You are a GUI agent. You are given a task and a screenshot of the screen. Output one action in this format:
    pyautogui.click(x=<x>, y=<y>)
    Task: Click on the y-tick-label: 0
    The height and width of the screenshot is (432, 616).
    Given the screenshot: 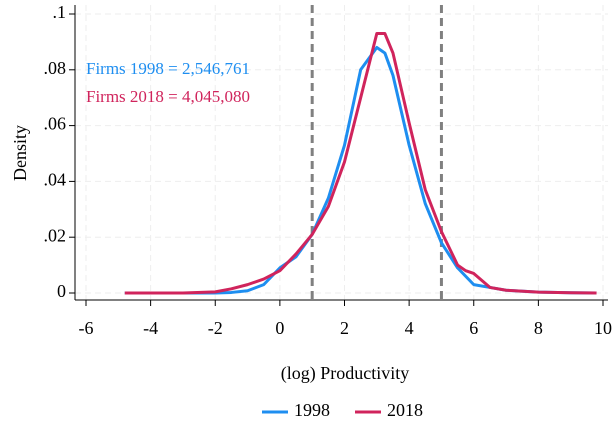 What is the action you would take?
    pyautogui.click(x=61, y=291)
    